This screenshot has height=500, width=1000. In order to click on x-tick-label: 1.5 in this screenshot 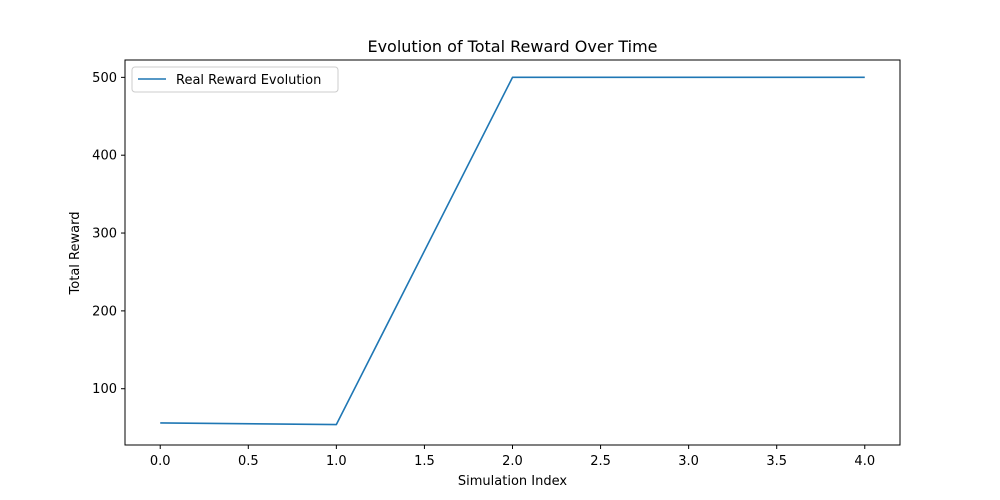, I will do `click(424, 461)`.